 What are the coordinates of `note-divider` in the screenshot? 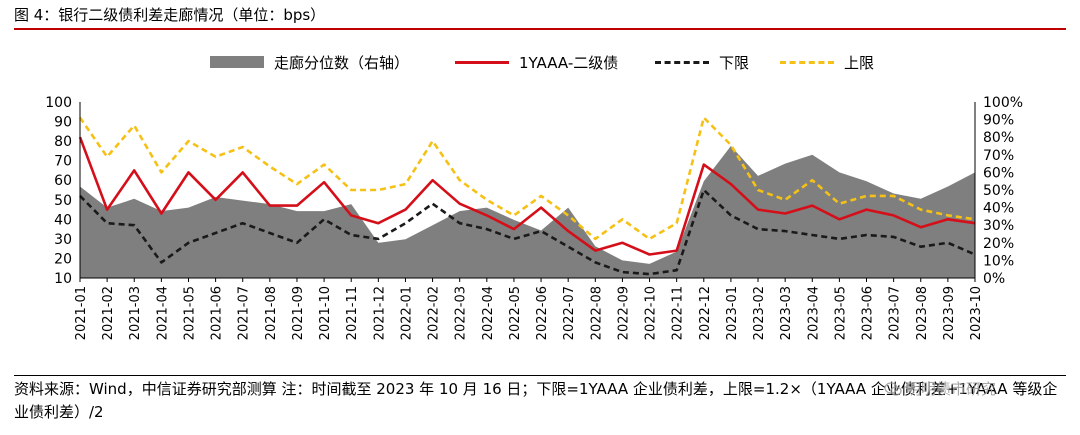 It's located at (540, 375).